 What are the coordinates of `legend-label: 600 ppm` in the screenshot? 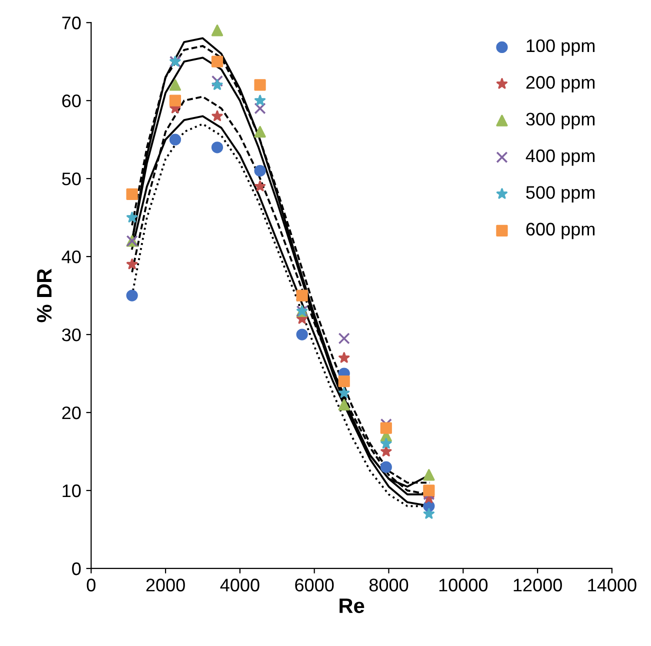 It's located at (560, 231).